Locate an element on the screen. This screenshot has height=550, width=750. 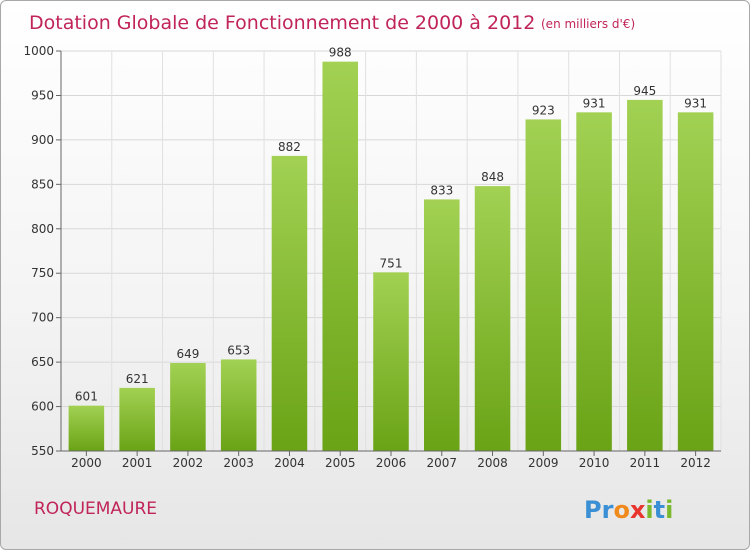
x-tick-label: 2012 is located at coordinates (695, 463).